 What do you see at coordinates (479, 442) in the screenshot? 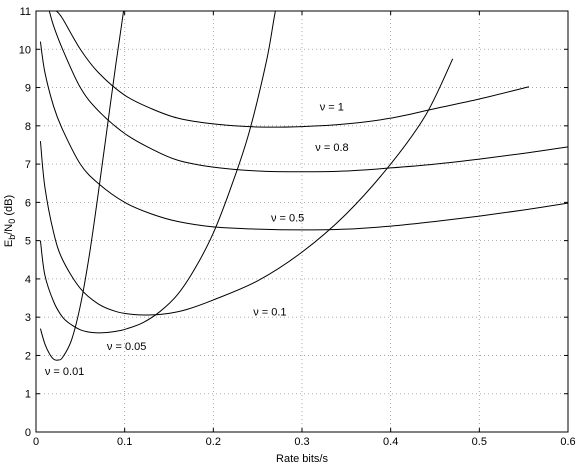
I see `x-tick-label: 0.5` at bounding box center [479, 442].